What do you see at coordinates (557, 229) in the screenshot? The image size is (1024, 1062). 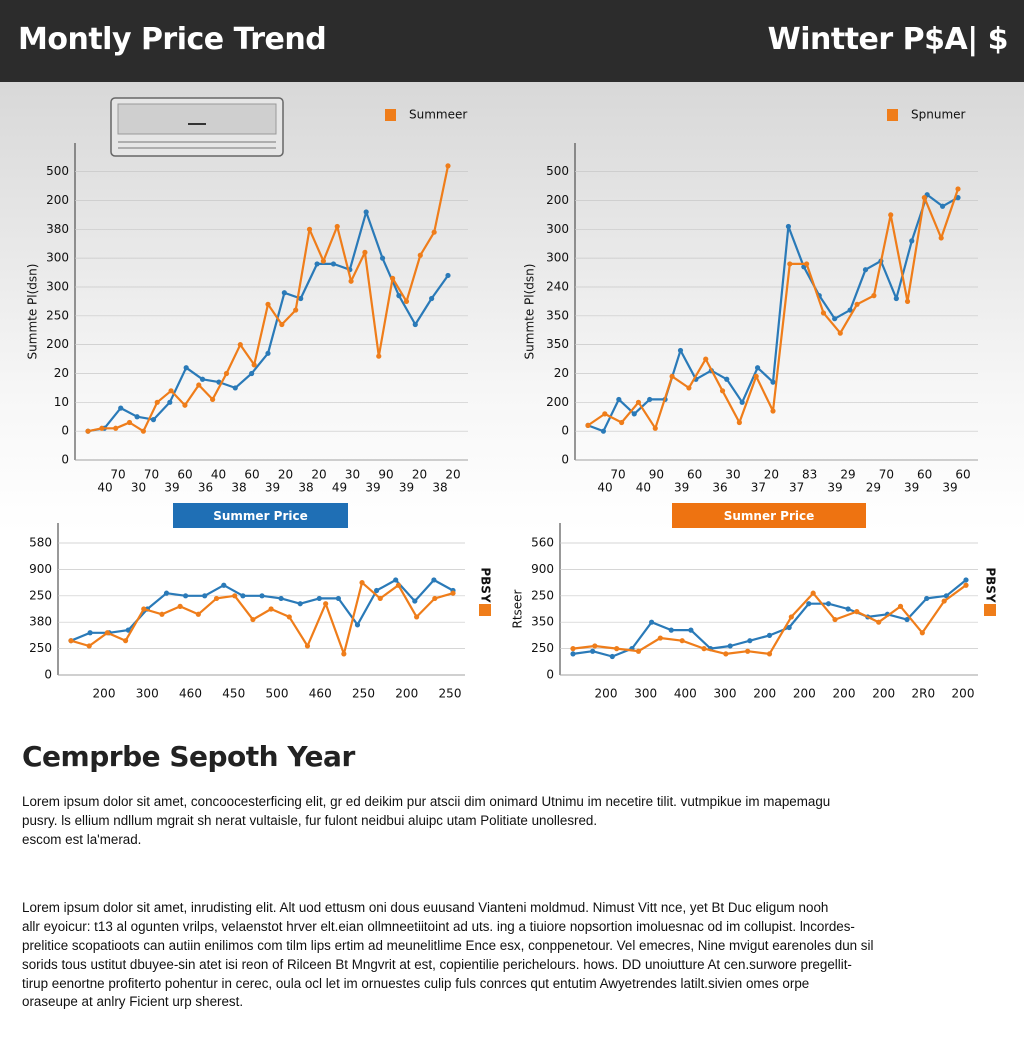 I see `y-tick-label: 300` at bounding box center [557, 229].